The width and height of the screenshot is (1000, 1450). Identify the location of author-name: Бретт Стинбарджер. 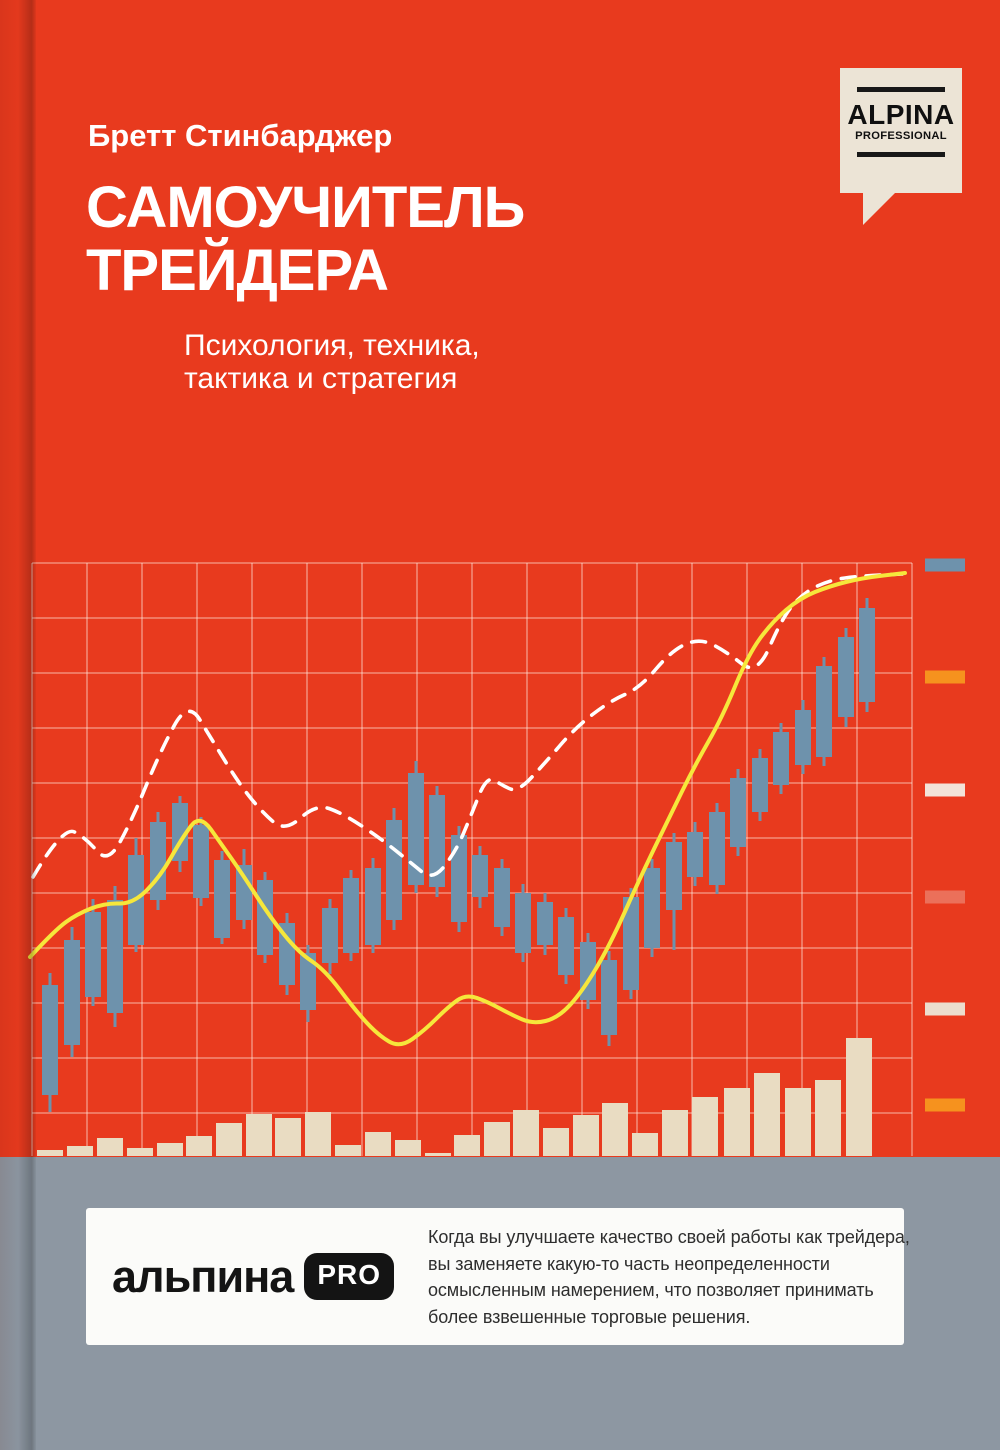
(240, 135).